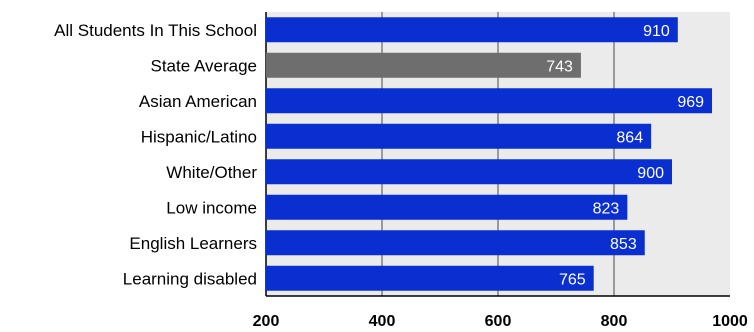 This screenshot has width=754, height=332. Describe the element at coordinates (730, 321) in the screenshot. I see `x-tick-label: 1000` at that location.